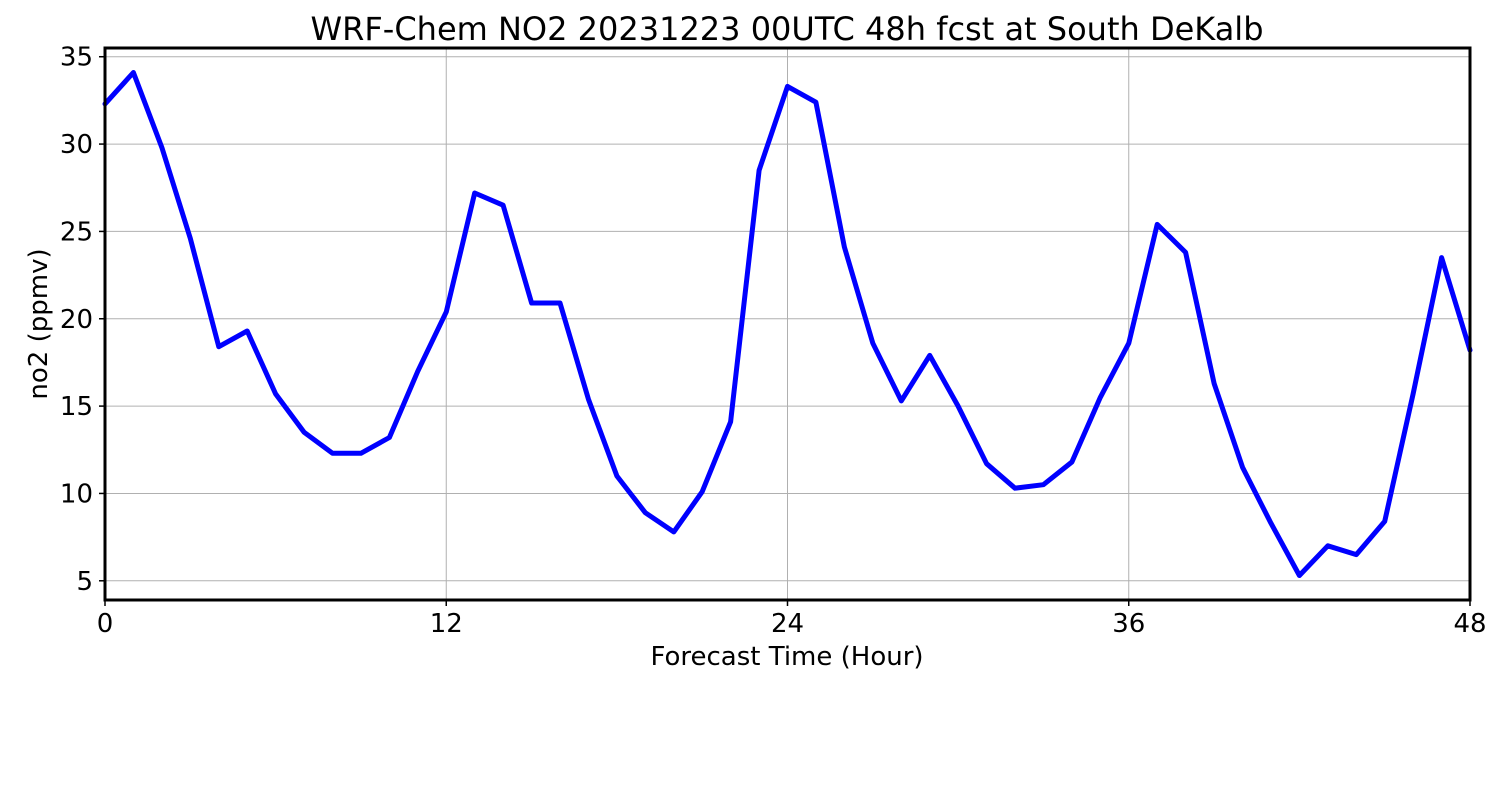 The height and width of the screenshot is (800, 1500). Describe the element at coordinates (1128, 624) in the screenshot. I see `x-tick-label: 36` at that location.